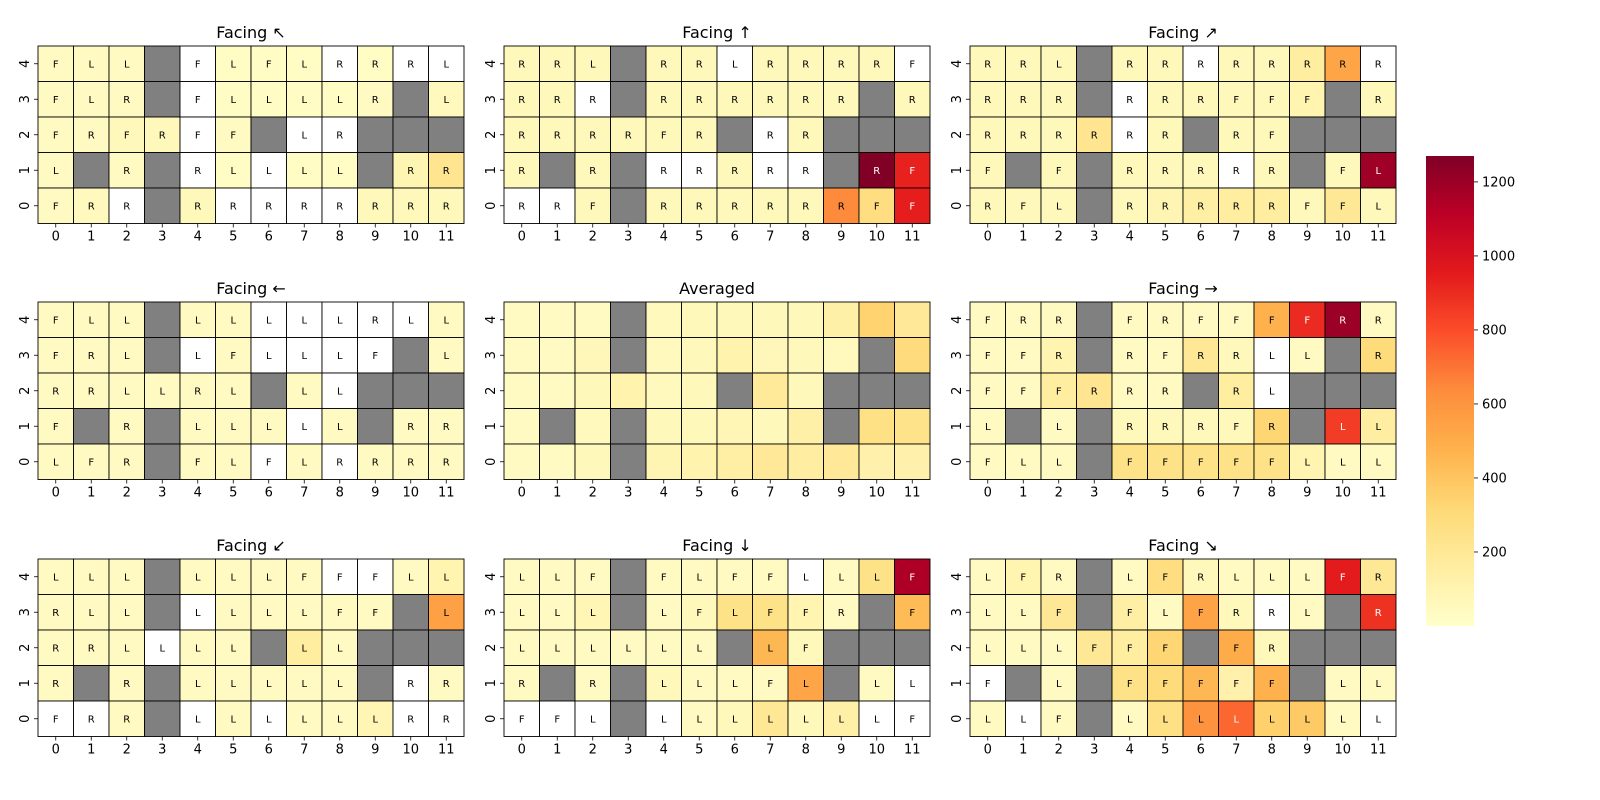  What do you see at coordinates (340, 493) in the screenshot?
I see `x-tick-label: 8` at bounding box center [340, 493].